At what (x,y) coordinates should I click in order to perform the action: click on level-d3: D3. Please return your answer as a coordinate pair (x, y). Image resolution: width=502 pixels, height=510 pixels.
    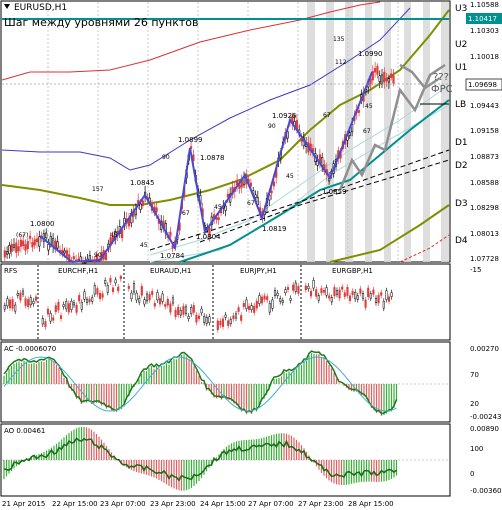
    Looking at the image, I should click on (461, 204).